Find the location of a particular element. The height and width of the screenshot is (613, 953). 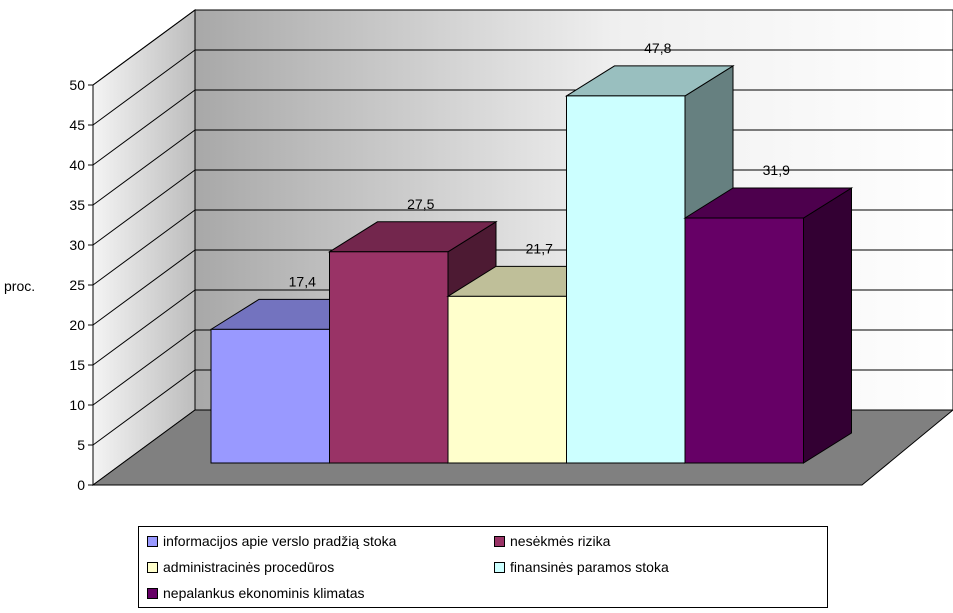

y-tick-label: 50 is located at coordinates (77, 85).